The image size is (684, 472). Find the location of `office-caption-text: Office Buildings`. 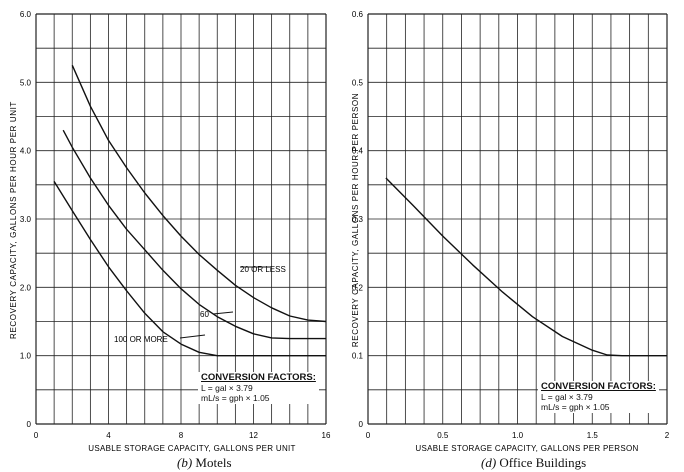

office-caption-text: Office Buildings is located at coordinates (543, 462).